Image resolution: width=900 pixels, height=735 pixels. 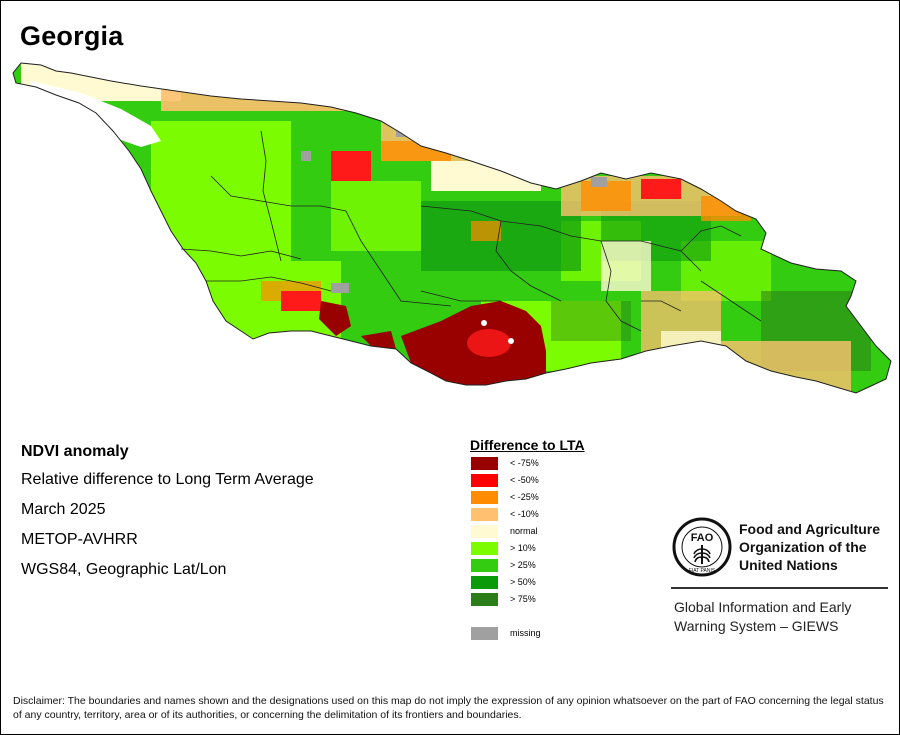 I want to click on legend-label: < -25%, so click(x=524, y=497).